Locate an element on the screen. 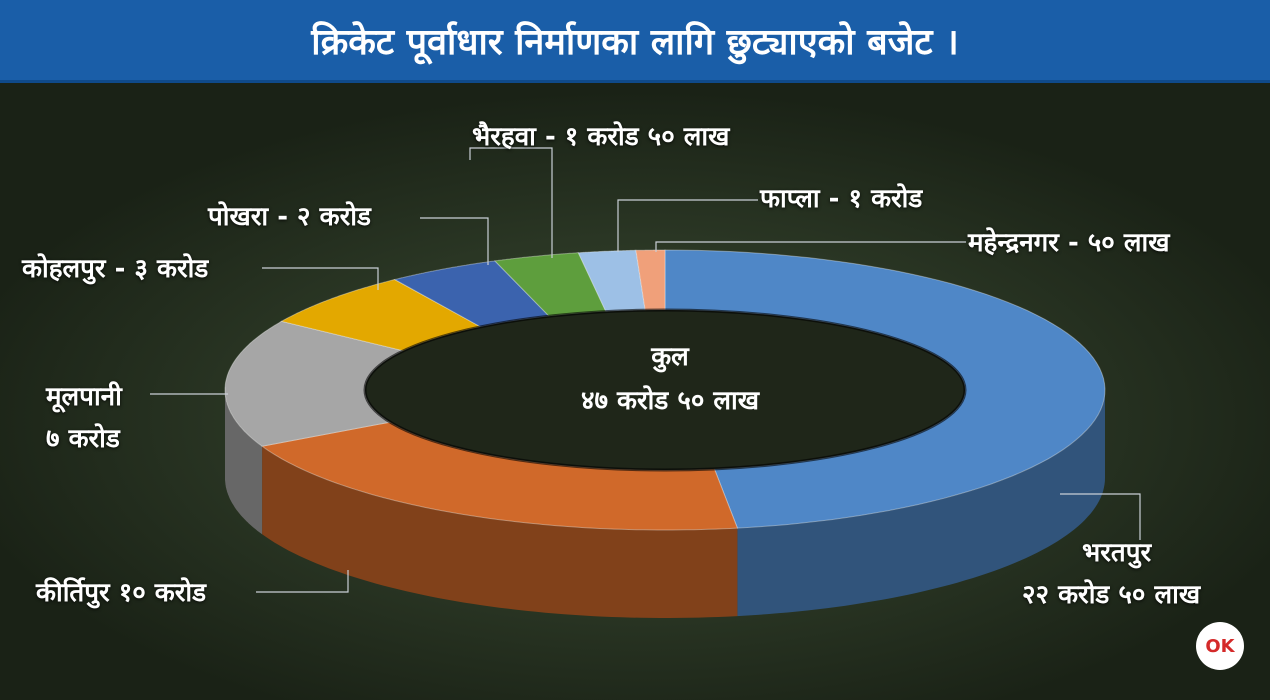 The height and width of the screenshot is (700, 1270). donut-hole is located at coordinates (665, 390).